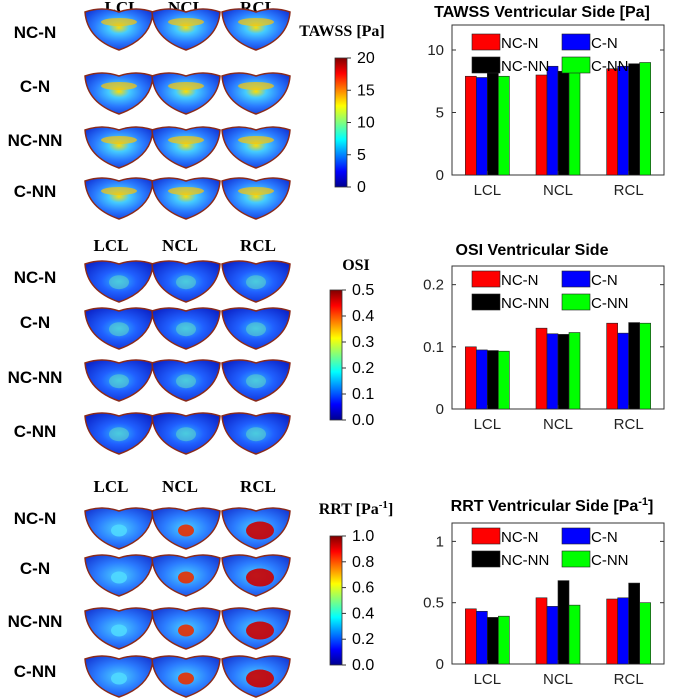  I want to click on bar-rcl-c-n, so click(623, 631).